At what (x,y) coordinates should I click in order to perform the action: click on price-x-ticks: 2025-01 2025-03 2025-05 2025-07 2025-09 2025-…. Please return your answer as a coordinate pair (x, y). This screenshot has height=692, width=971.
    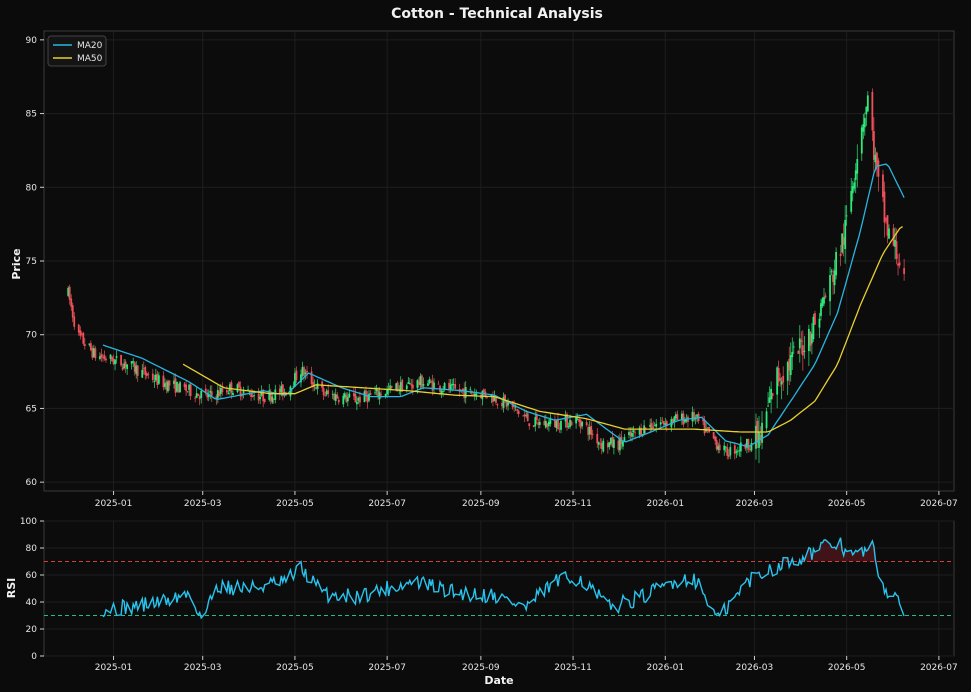
    Looking at the image, I should click on (526, 500).